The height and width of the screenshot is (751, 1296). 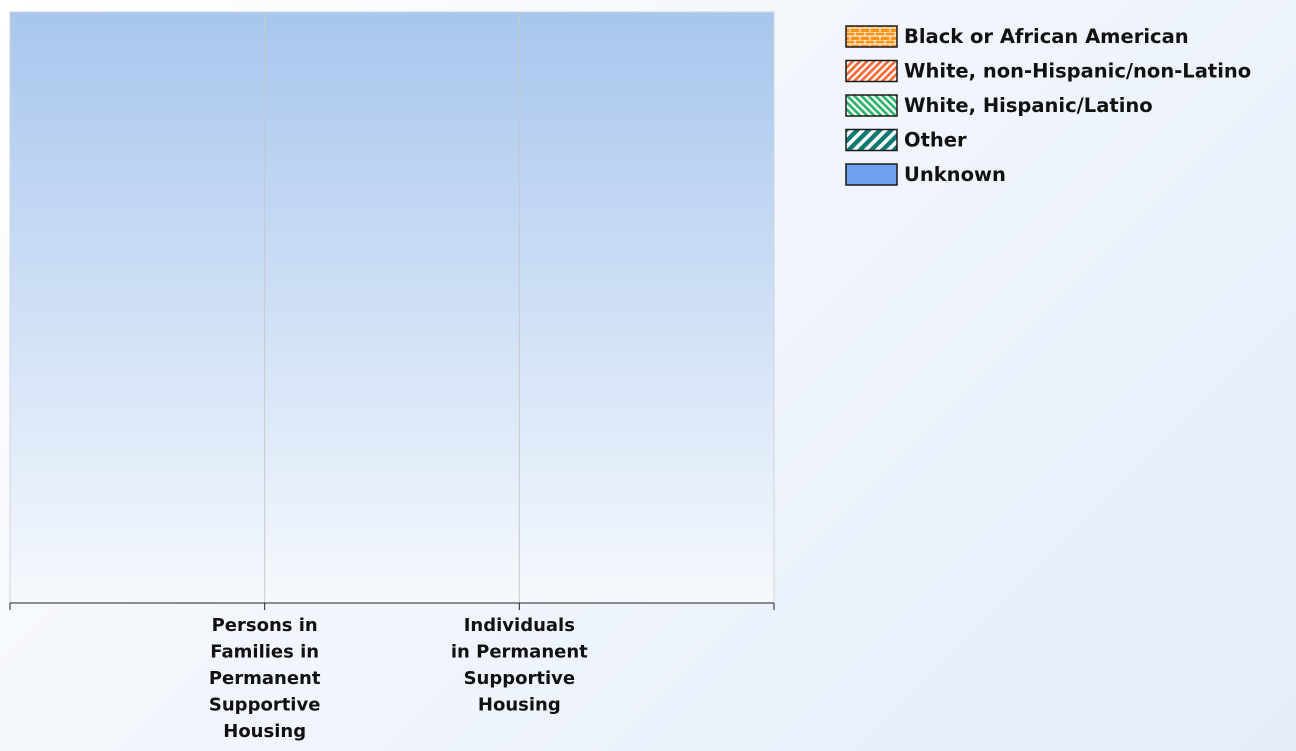 What do you see at coordinates (392, 606) in the screenshot?
I see `x-ticks` at bounding box center [392, 606].